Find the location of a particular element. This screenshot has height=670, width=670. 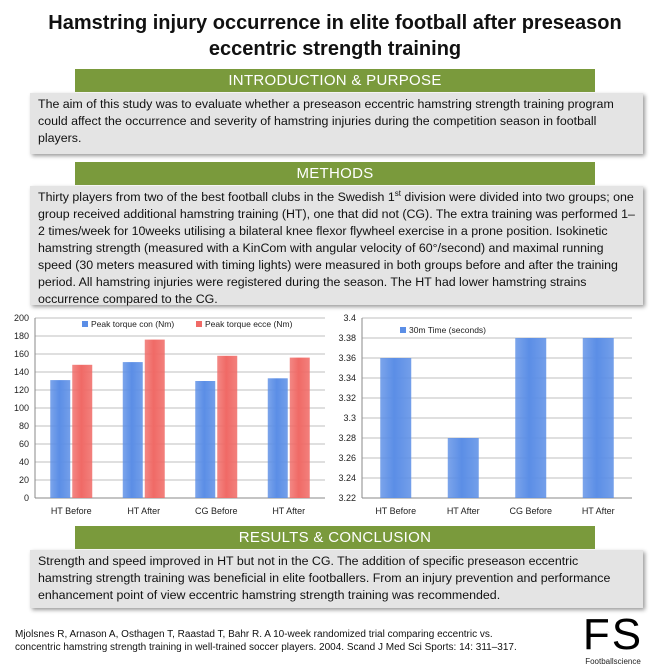

y-tick-label: 180 is located at coordinates (21, 336).